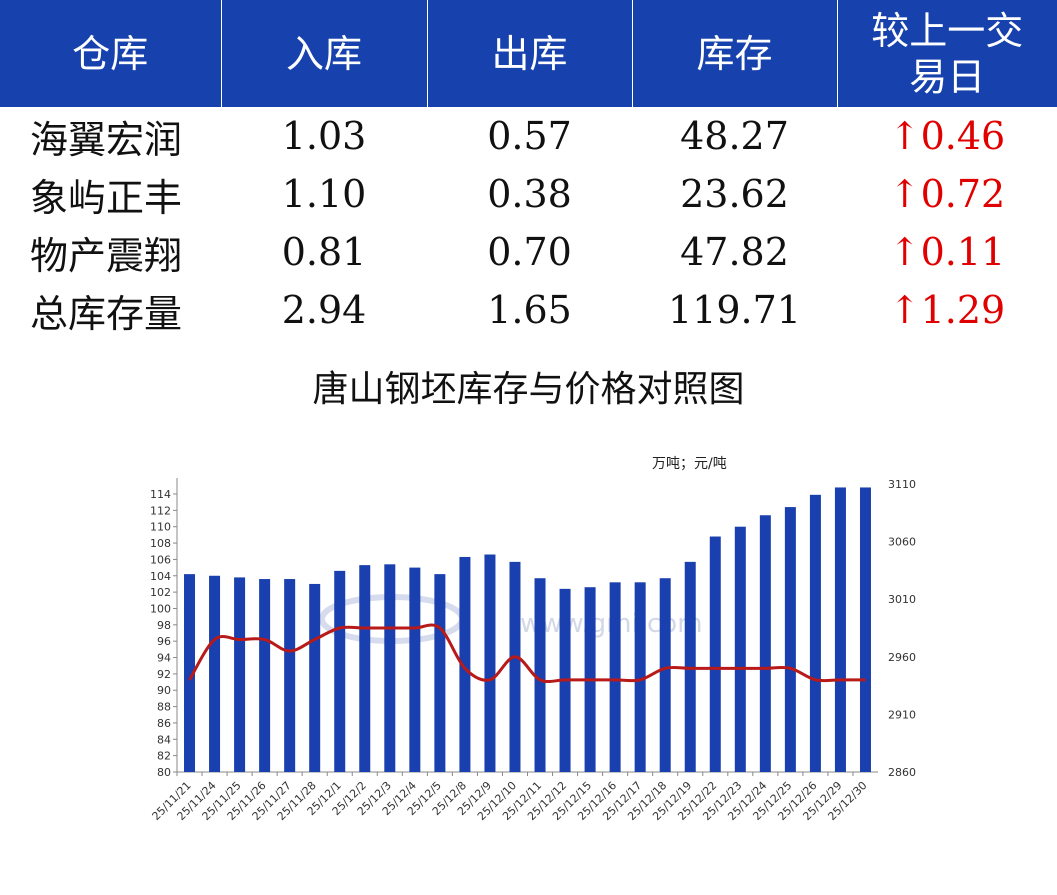 This screenshot has width=1057, height=895. I want to click on right-tick-label: 2860, so click(902, 772).